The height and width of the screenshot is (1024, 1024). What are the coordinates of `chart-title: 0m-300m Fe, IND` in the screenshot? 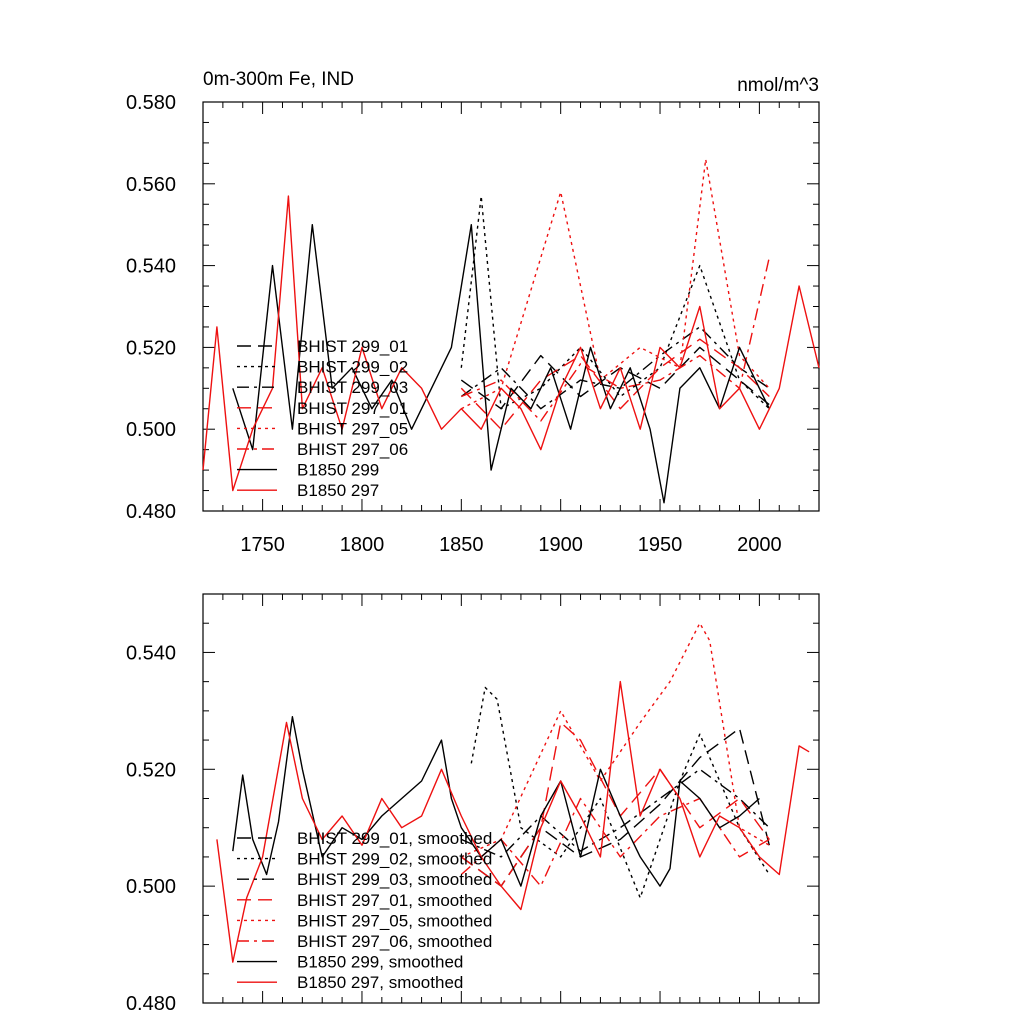 It's located at (278, 79).